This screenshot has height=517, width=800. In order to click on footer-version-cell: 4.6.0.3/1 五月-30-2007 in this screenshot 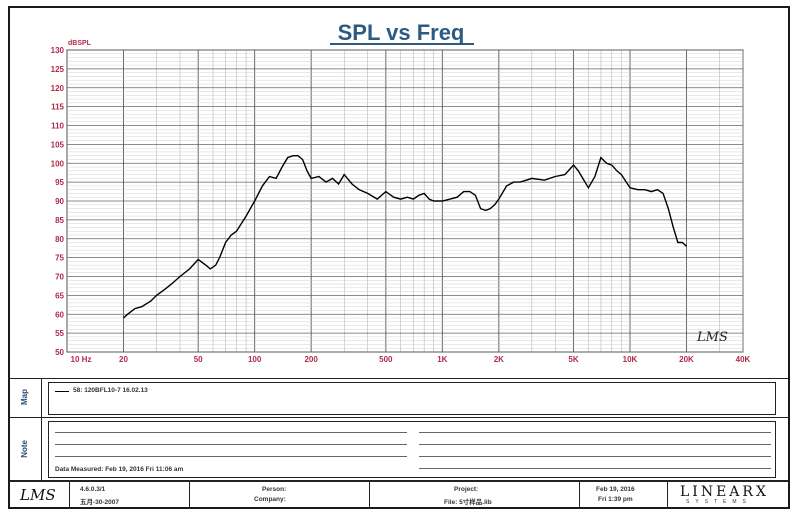, I will do `click(130, 495)`.